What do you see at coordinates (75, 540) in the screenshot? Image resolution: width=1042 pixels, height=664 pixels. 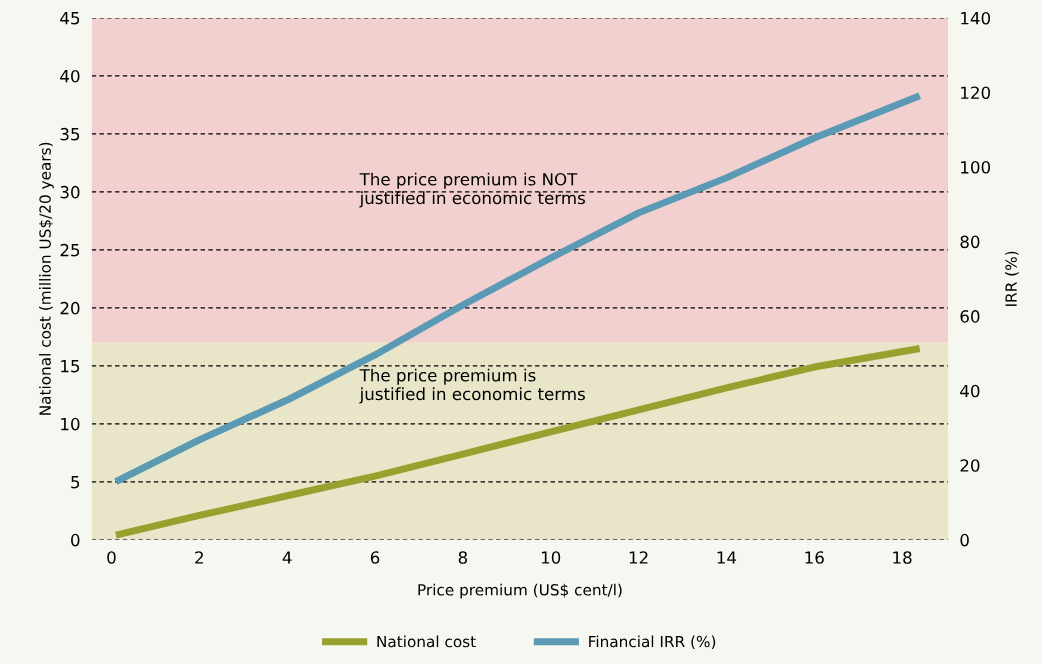 I see `y-tick-label: 0` at bounding box center [75, 540].